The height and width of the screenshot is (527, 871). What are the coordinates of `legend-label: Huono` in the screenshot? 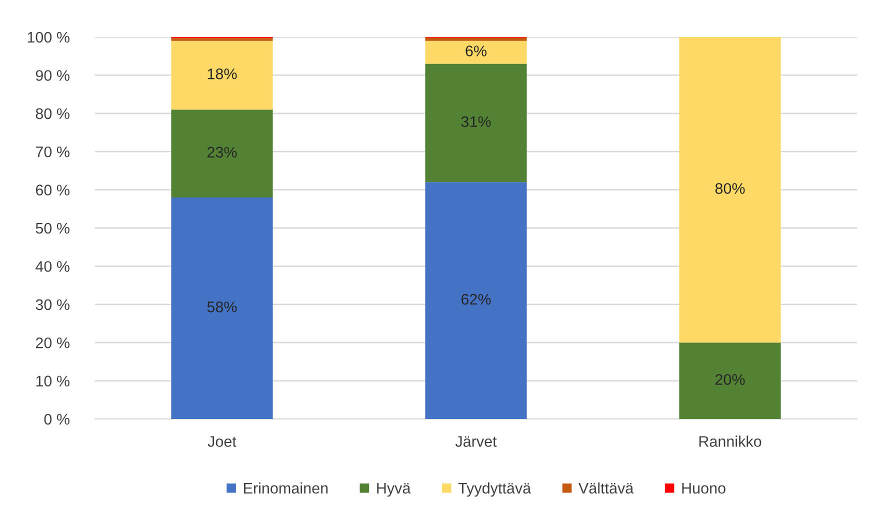 It's located at (704, 488).